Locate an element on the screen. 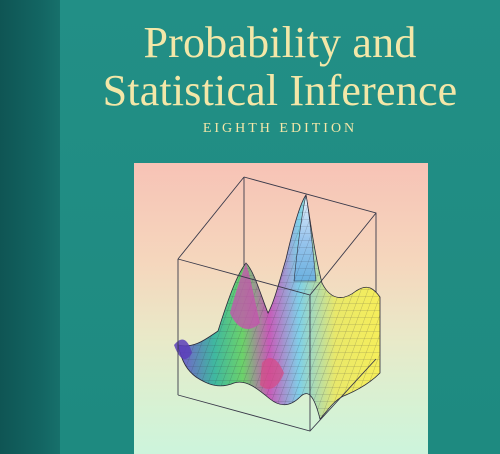 The height and width of the screenshot is (454, 500). book-spine-band is located at coordinates (30, 227).